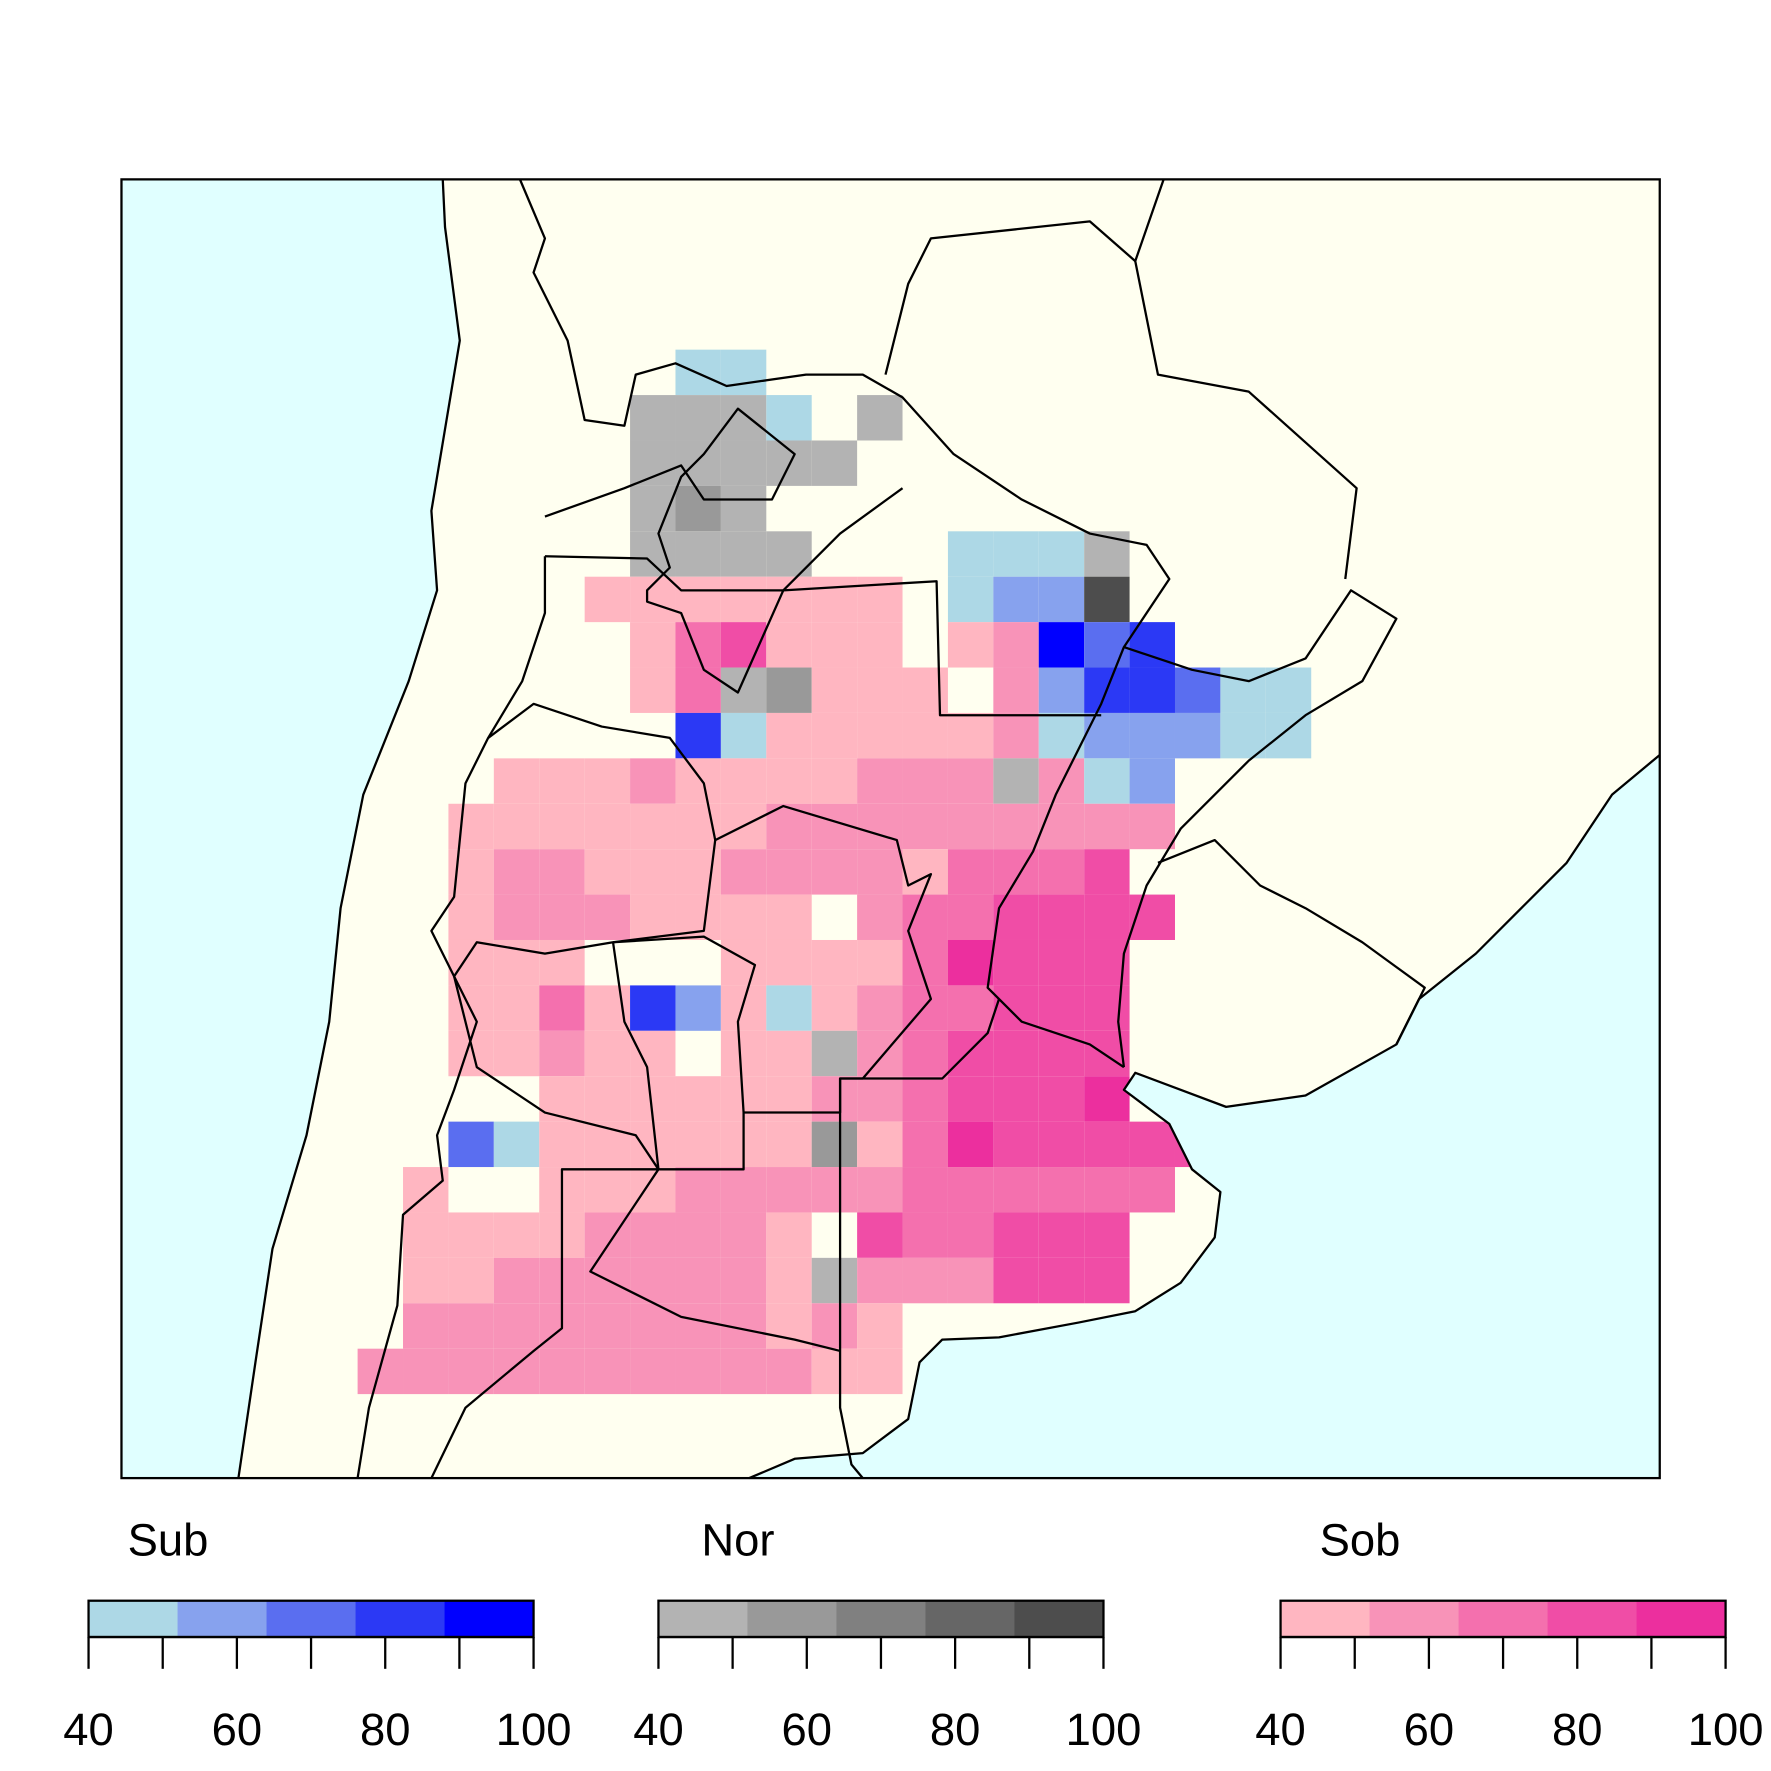  I want to click on legends: Sub 40 60 80 100 Nor 40 60 80 100 Sob 40 60 80 100, so click(913, 1634).